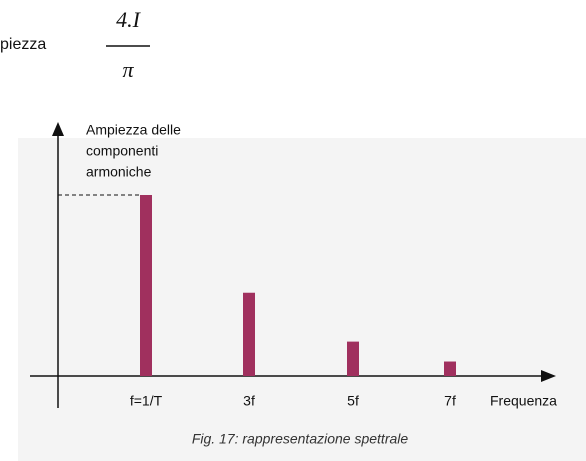  I want to click on y-axis-label: Ampiezza delle, so click(133, 130).